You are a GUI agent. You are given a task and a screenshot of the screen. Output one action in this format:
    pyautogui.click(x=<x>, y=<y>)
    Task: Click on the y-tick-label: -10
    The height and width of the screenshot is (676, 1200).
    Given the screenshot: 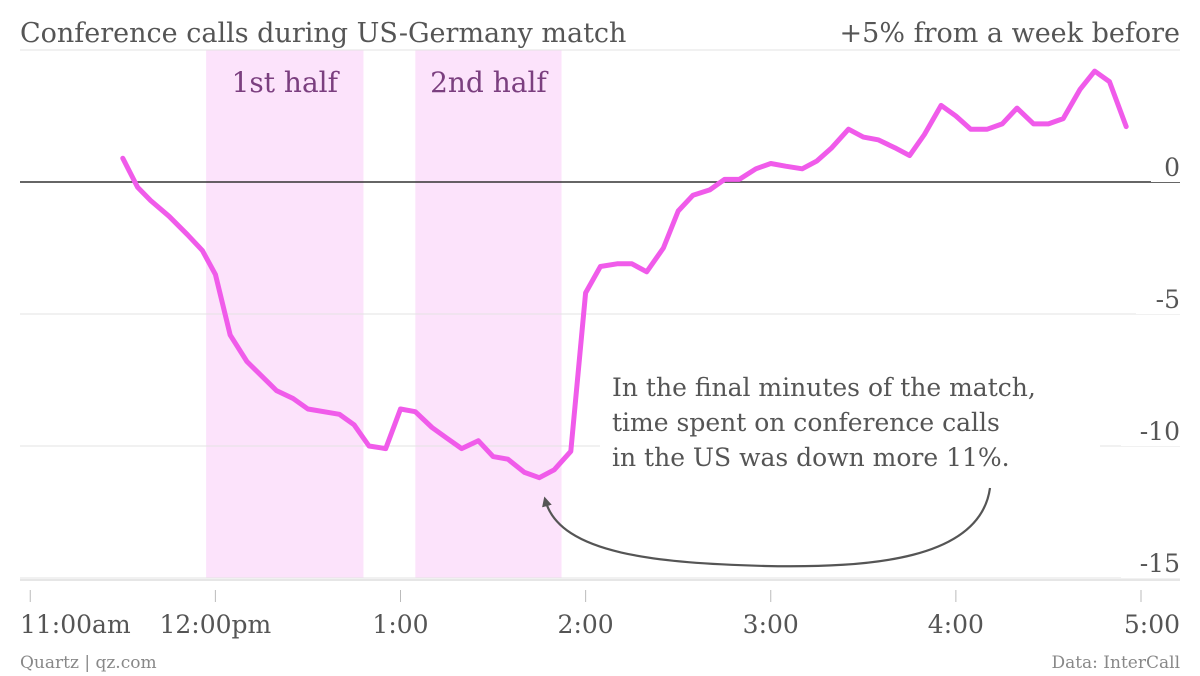 What is the action you would take?
    pyautogui.click(x=1160, y=431)
    